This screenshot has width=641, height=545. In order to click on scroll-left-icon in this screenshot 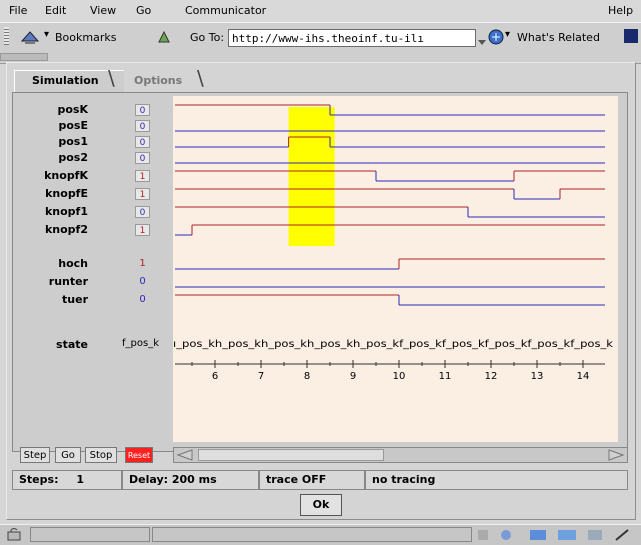, I will do `click(185, 456)`.